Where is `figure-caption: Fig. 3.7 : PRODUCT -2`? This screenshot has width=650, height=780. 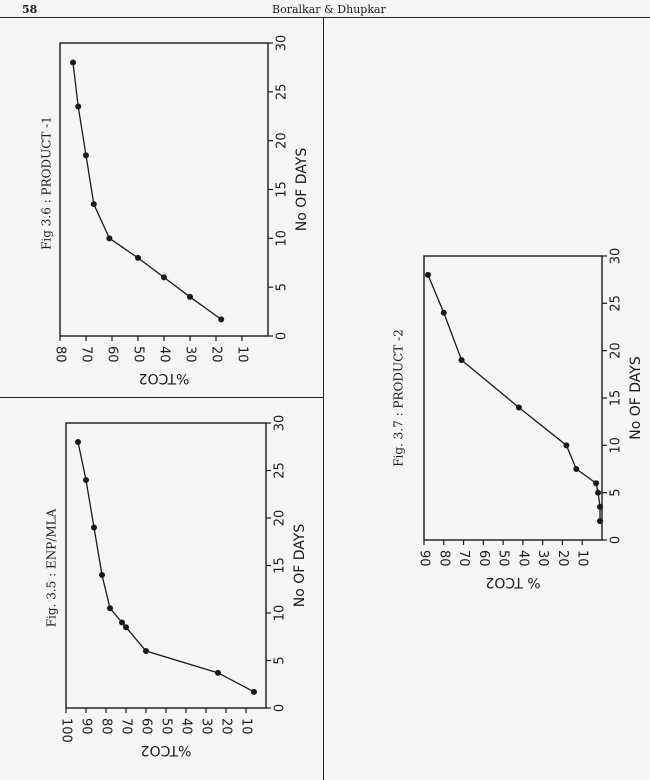 figure-caption: Fig. 3.7 : PRODUCT -2 is located at coordinates (399, 398).